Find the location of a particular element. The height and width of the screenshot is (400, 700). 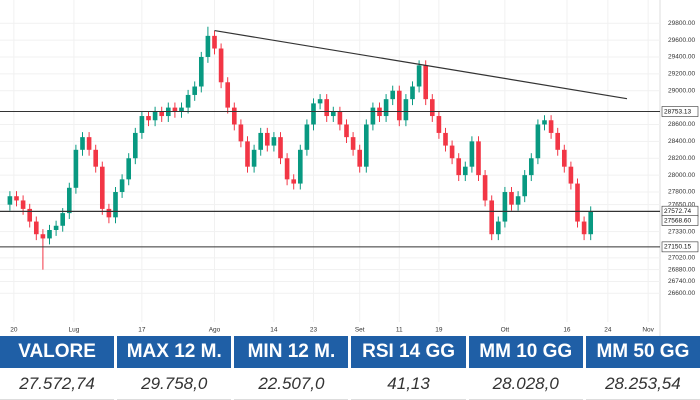

table-header-cell: RSI 14 GG is located at coordinates (408, 352).